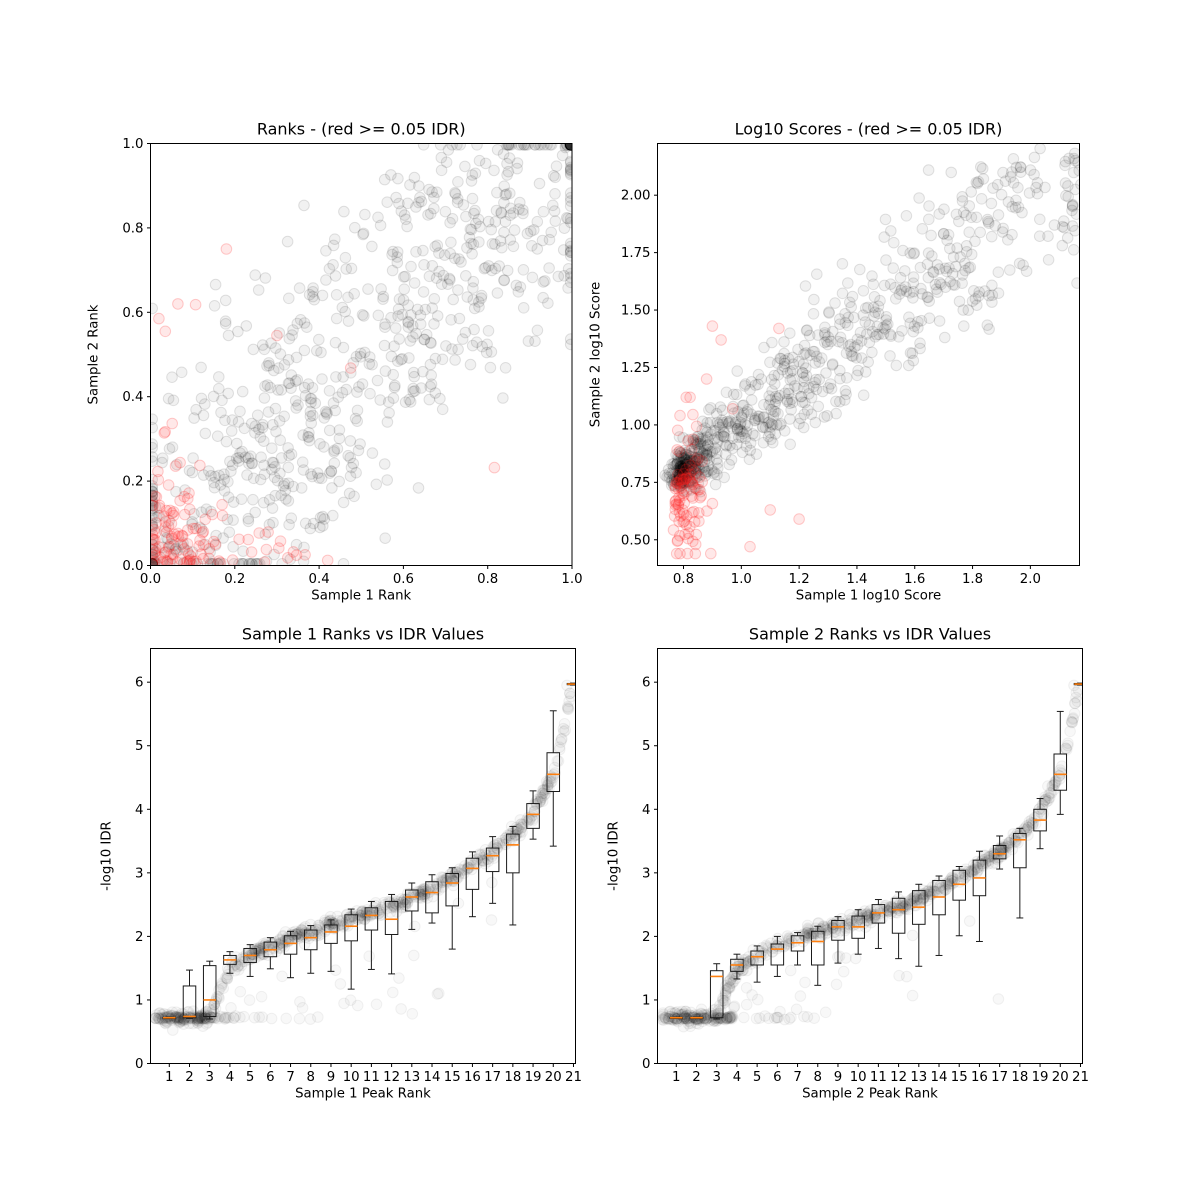  I want to click on y-tick-label: 0.2, so click(132, 482).